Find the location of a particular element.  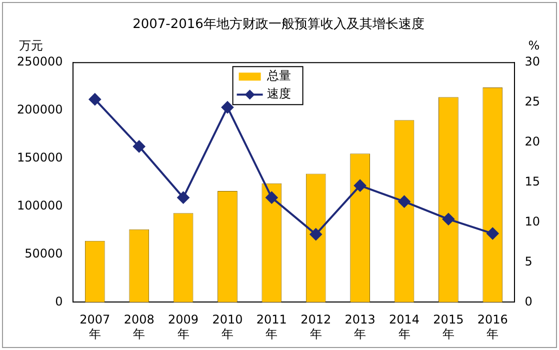

x-tick-label: 2014 年 is located at coordinates (404, 326).